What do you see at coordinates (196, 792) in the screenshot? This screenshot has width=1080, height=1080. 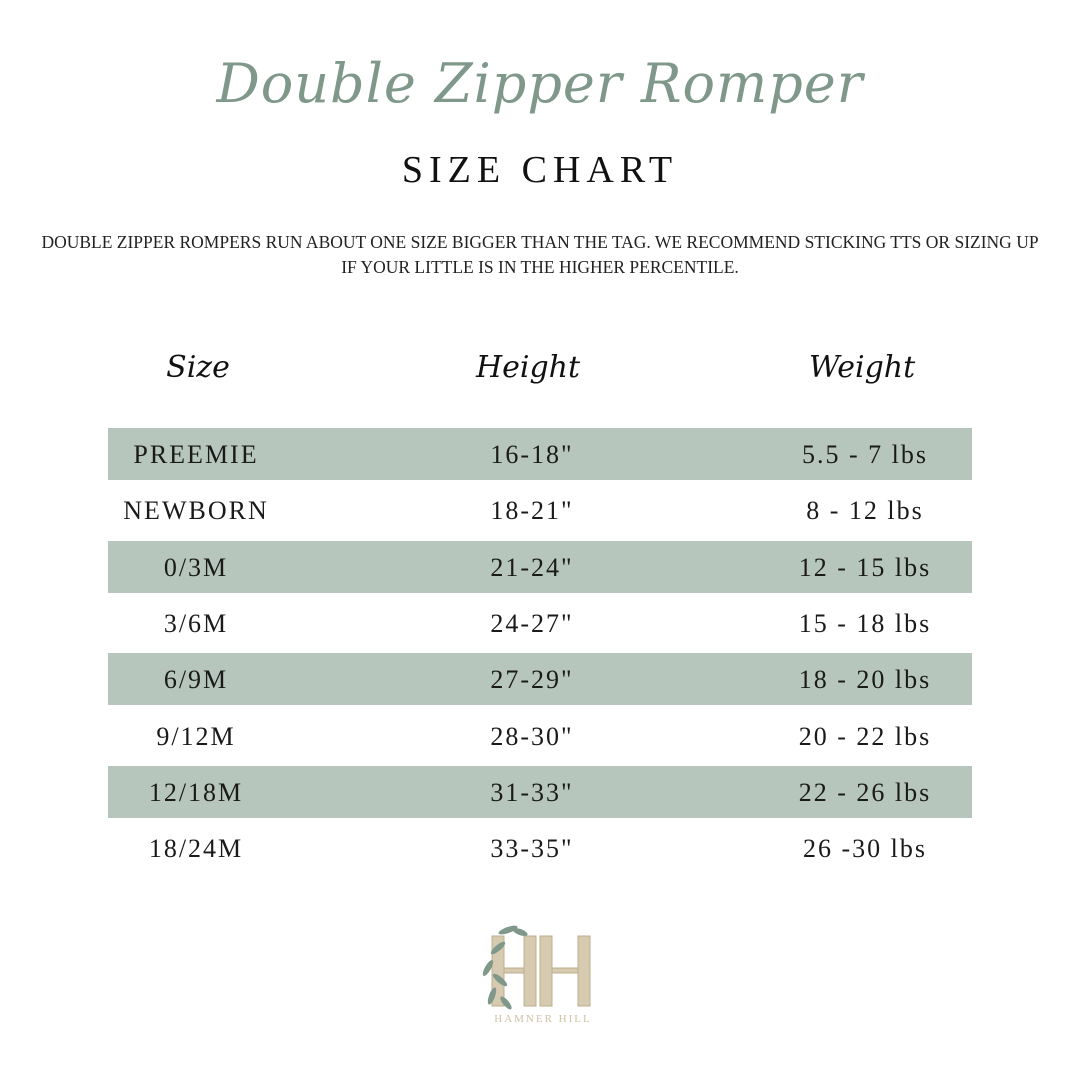 I see `cell-size: 12/18M` at bounding box center [196, 792].